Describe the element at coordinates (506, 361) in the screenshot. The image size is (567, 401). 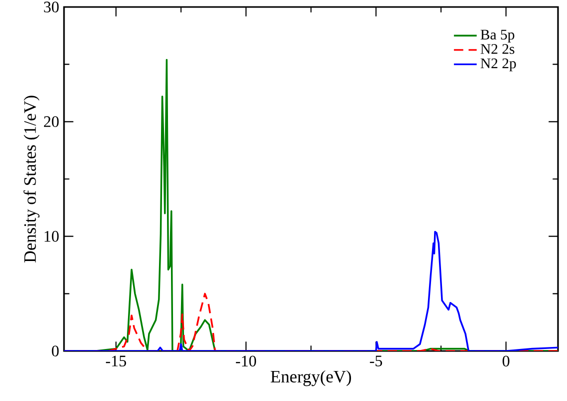
I see `x-tick-label: 0` at that location.